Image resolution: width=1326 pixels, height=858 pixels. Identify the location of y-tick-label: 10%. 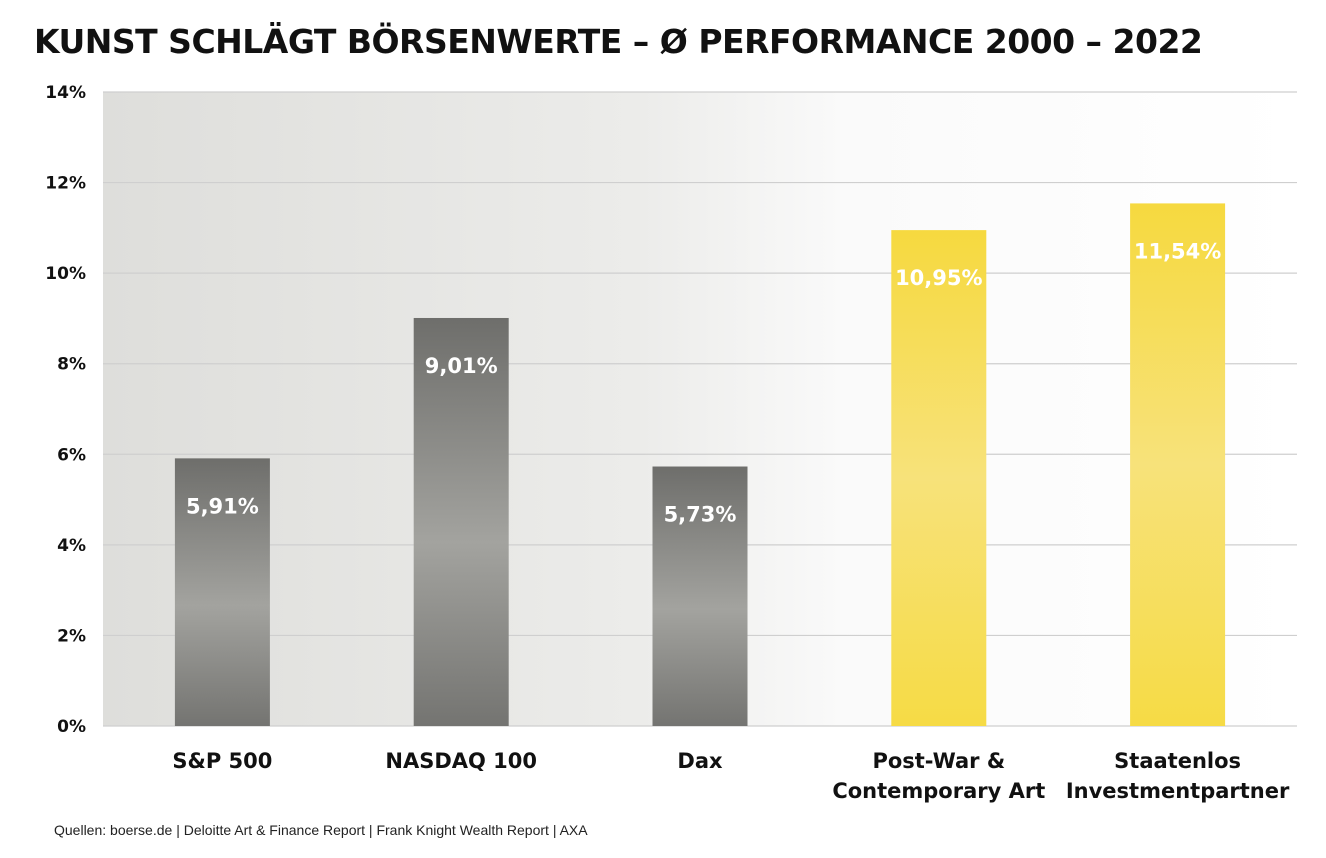
(65, 274).